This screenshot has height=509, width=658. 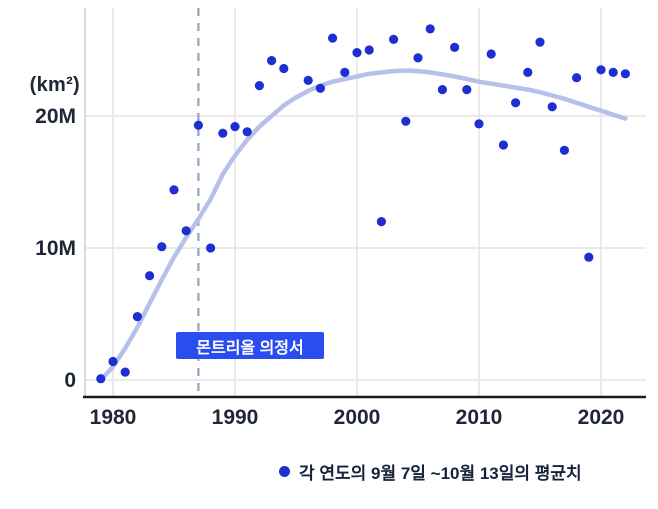 What do you see at coordinates (113, 417) in the screenshot?
I see `x-tick-label: 1980` at bounding box center [113, 417].